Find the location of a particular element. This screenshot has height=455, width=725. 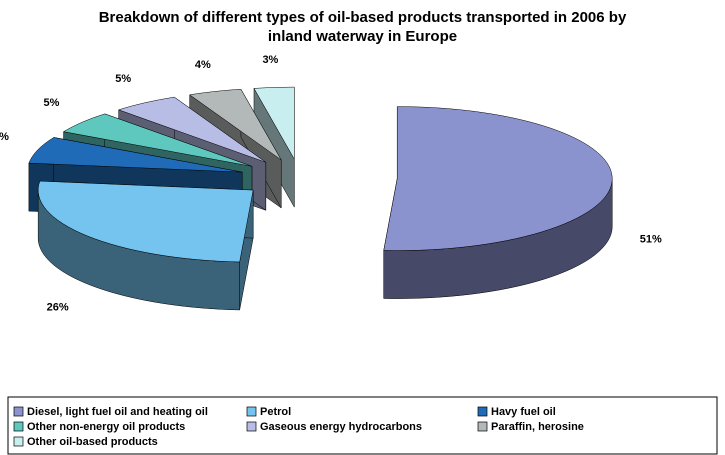

data-label: 6% is located at coordinates (4, 137).